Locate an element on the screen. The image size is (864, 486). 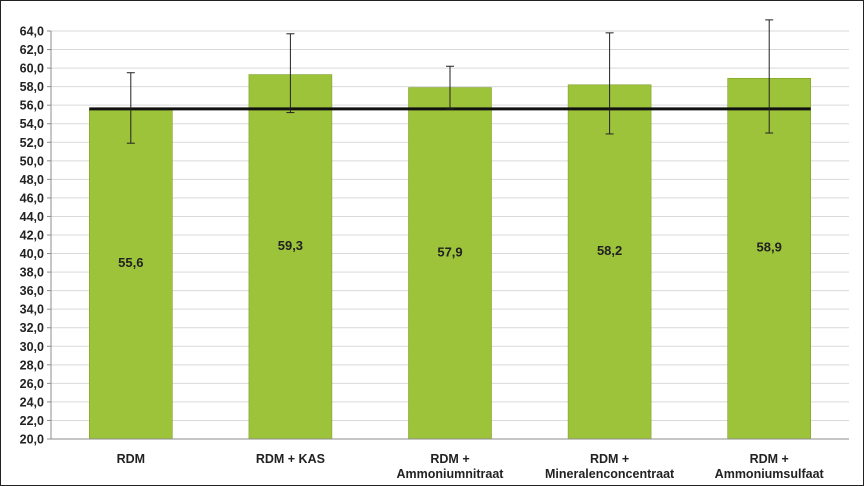
y-tick-label: 34,0 is located at coordinates (32, 310).